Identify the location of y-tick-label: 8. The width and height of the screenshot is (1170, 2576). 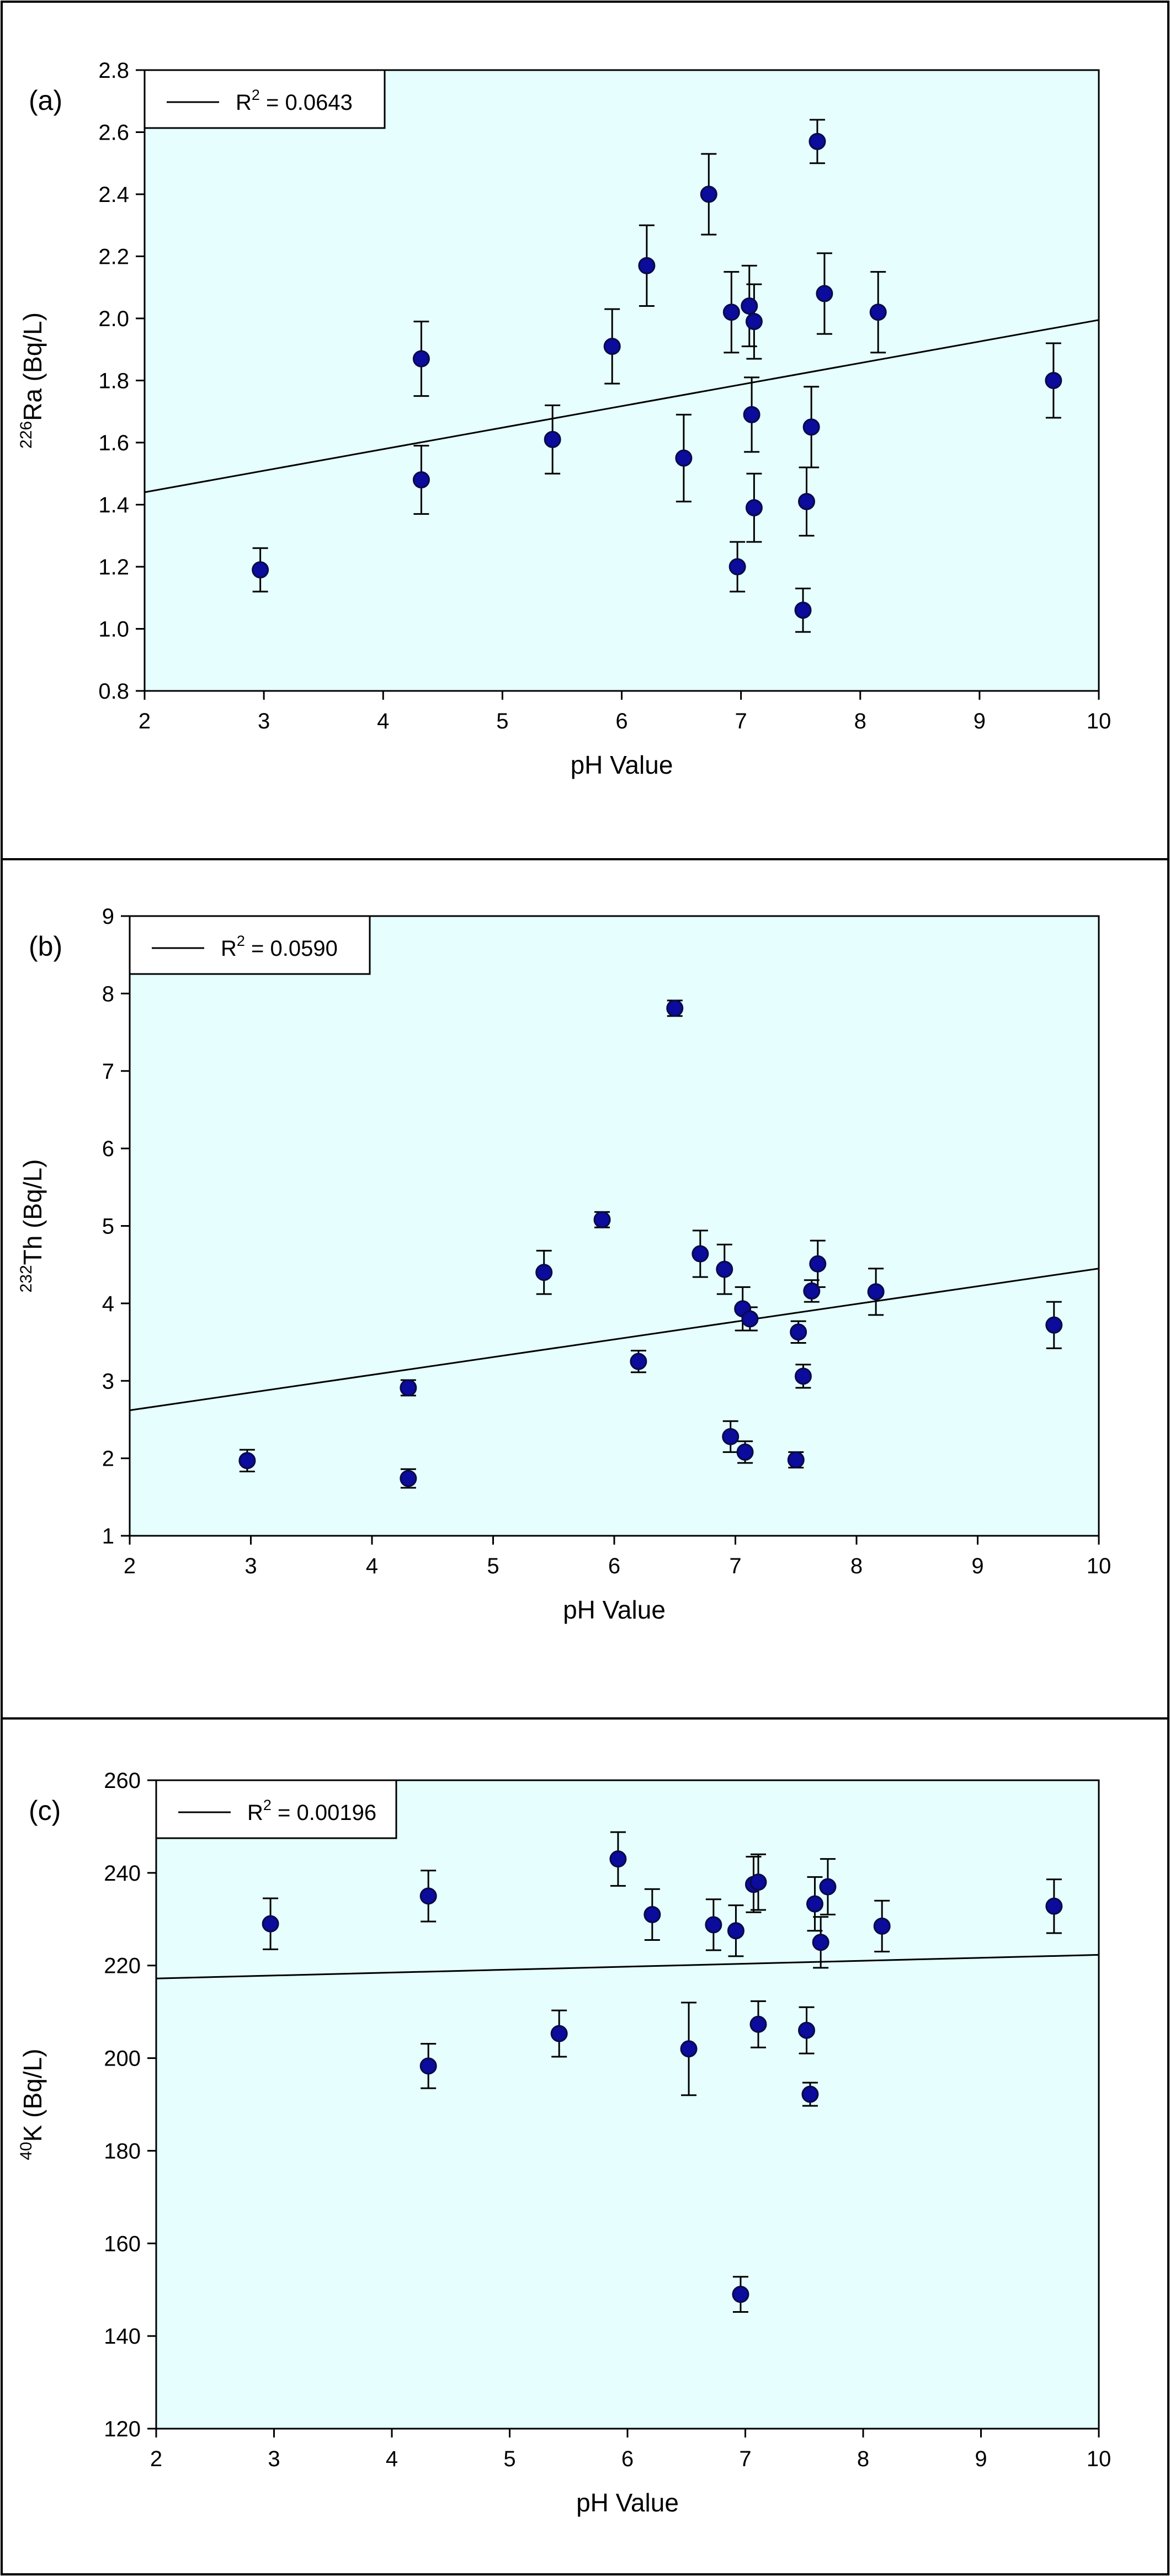
(108, 994).